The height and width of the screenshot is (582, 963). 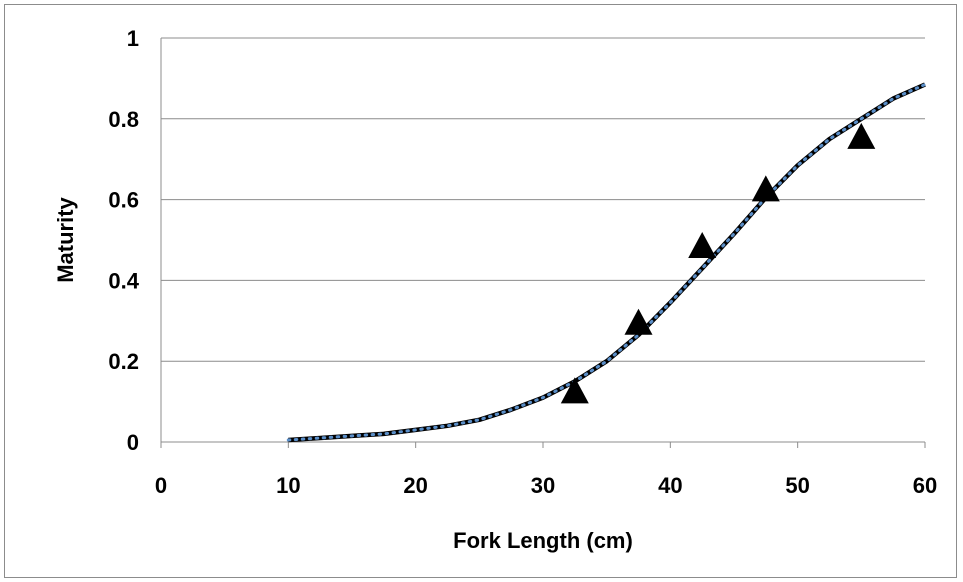 I want to click on x-tick-label: 20, so click(x=415, y=485).